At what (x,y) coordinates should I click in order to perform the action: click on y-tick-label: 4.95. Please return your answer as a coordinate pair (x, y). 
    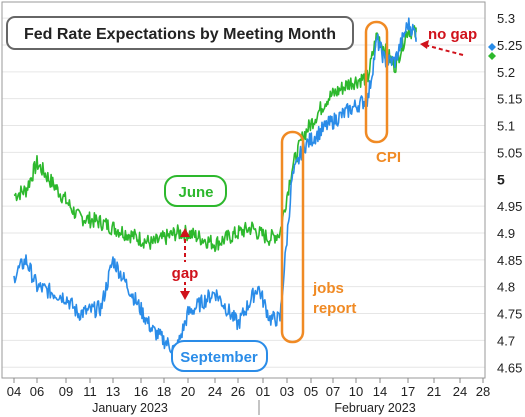
    Looking at the image, I should click on (509, 206).